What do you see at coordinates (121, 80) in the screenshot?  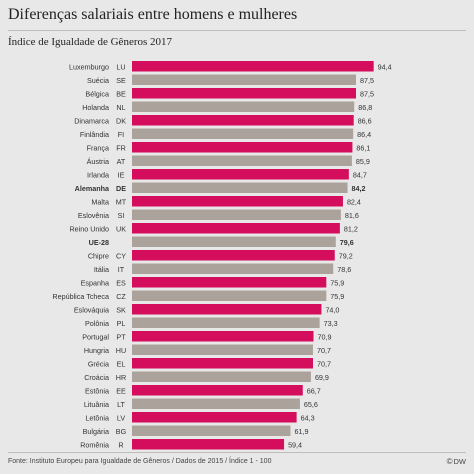 I see `country-code-se: SE` at bounding box center [121, 80].